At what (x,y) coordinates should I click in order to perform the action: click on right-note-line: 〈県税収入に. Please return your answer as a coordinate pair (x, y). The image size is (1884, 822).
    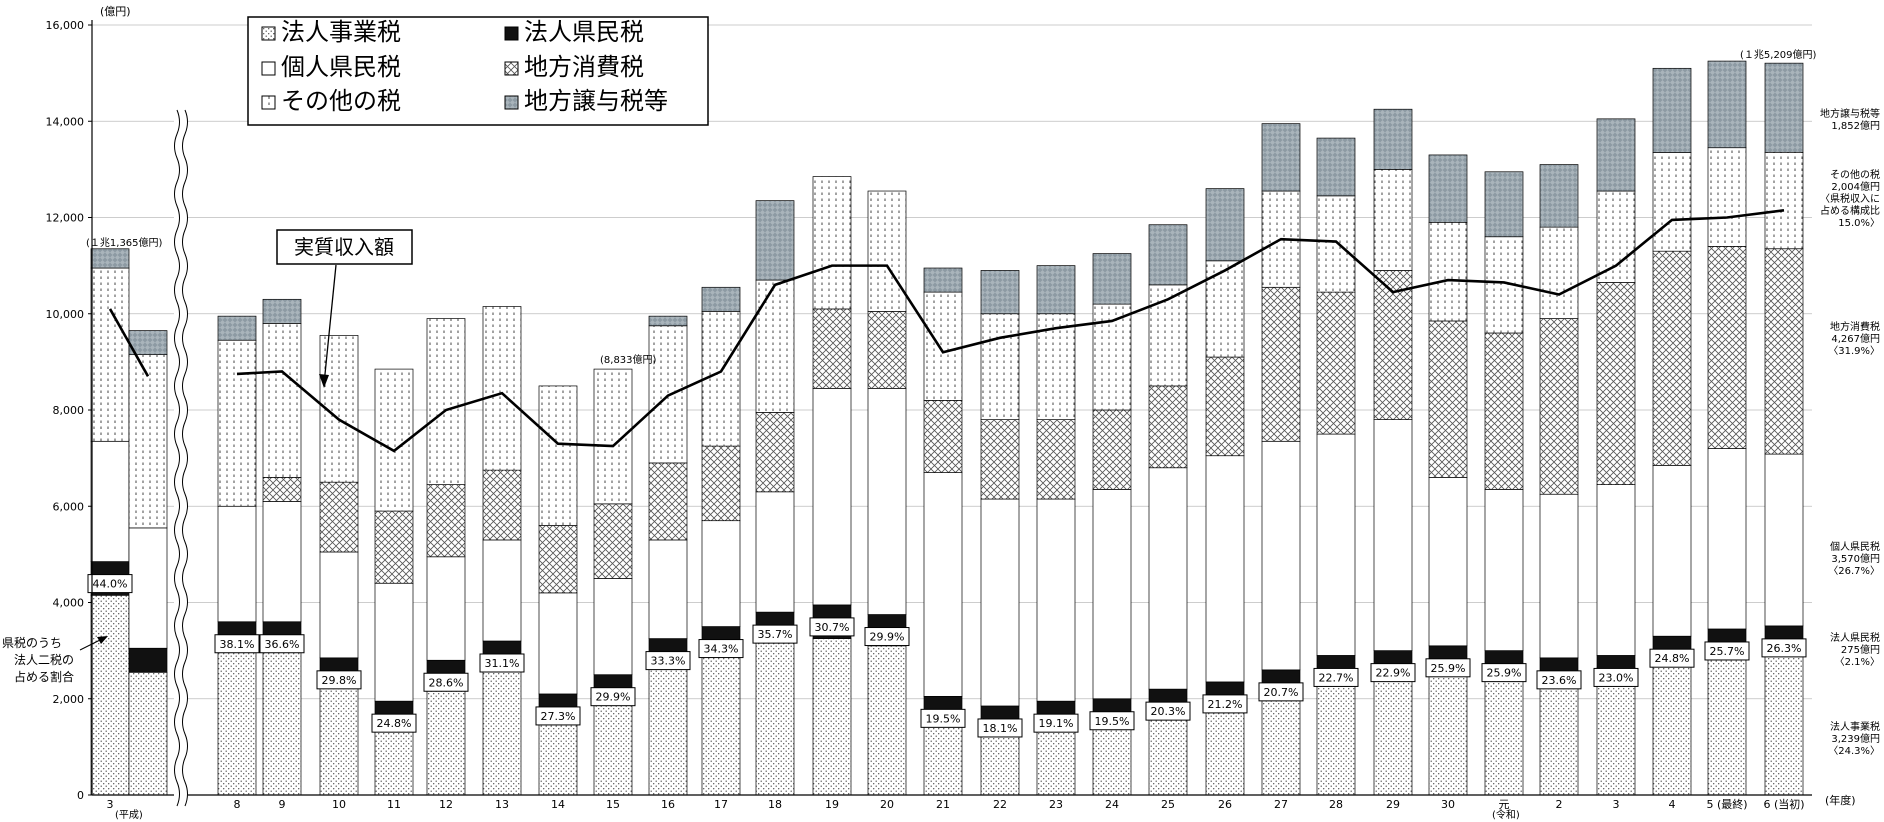
    Looking at the image, I should click on (1850, 198).